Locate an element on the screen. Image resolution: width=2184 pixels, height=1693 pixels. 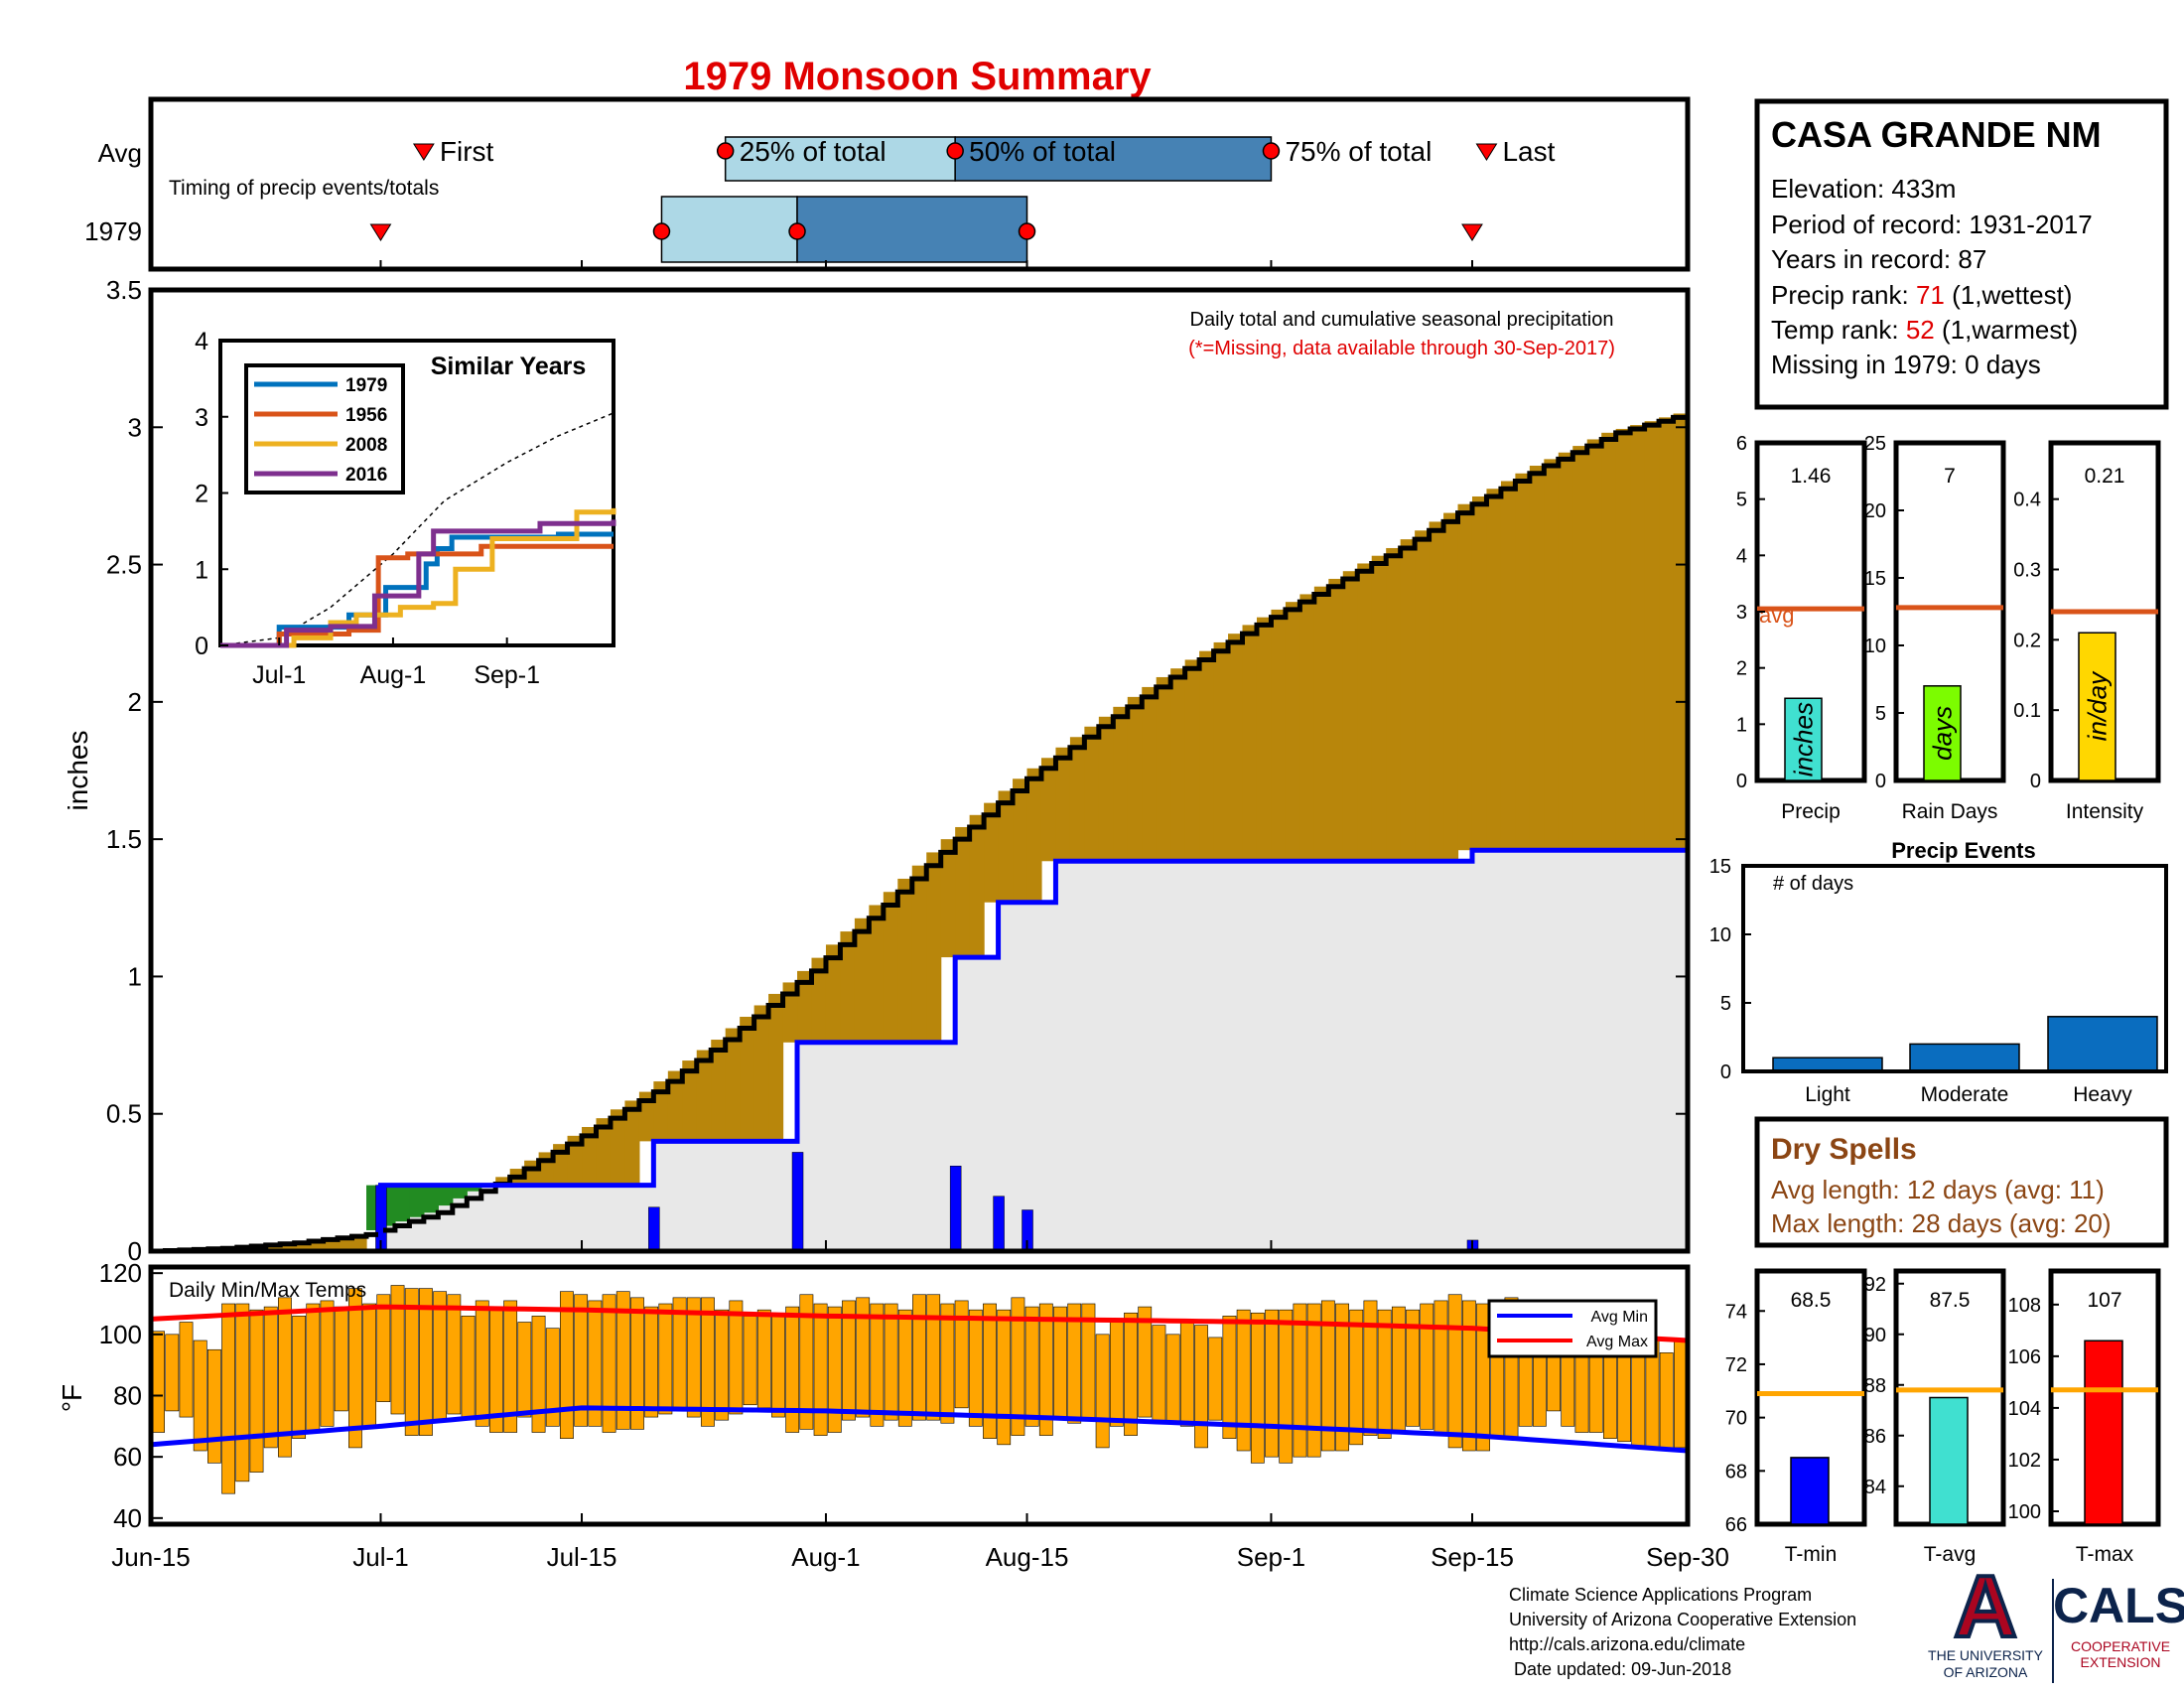
inset-xtick-label: Aug-1 is located at coordinates (393, 675).